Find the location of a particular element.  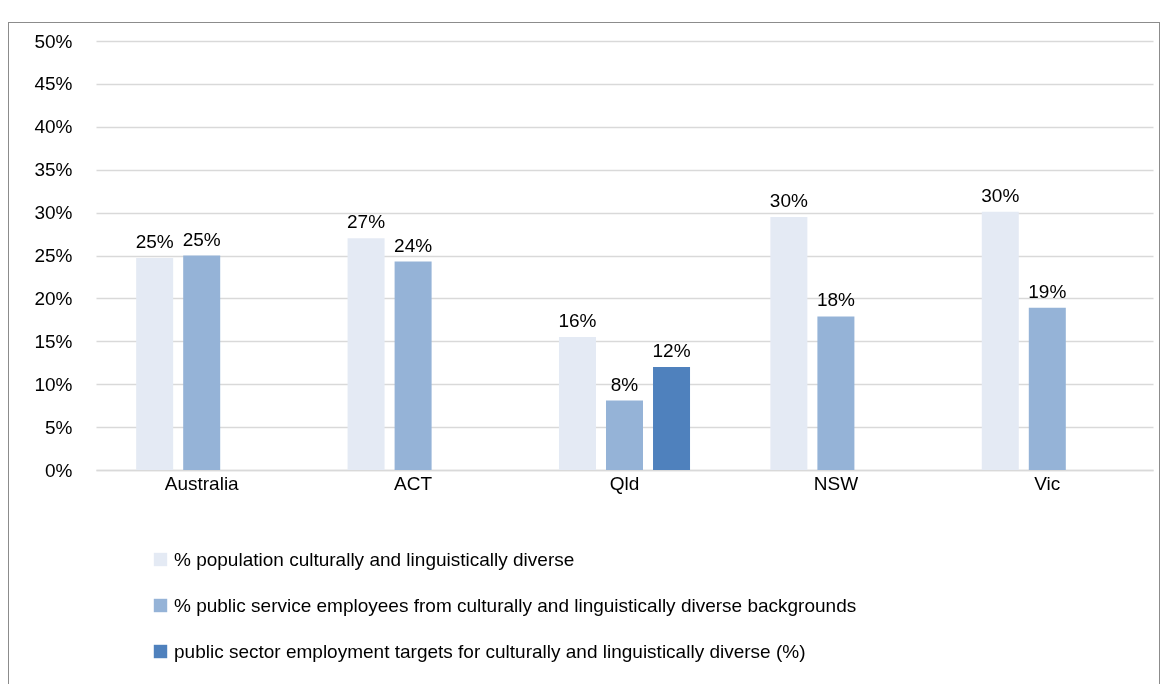

y-tick-label: 15% is located at coordinates (53, 341).